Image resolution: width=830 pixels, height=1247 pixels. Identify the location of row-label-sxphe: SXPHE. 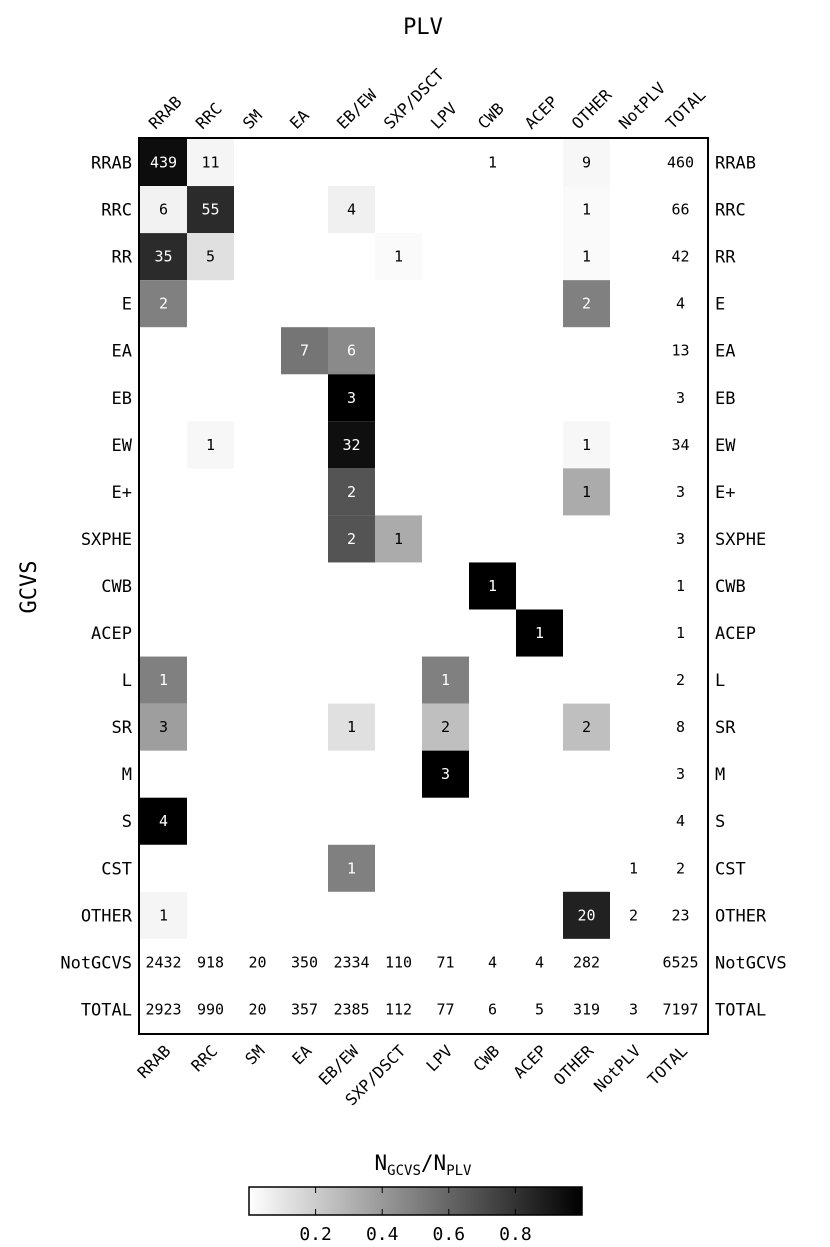
(106, 540).